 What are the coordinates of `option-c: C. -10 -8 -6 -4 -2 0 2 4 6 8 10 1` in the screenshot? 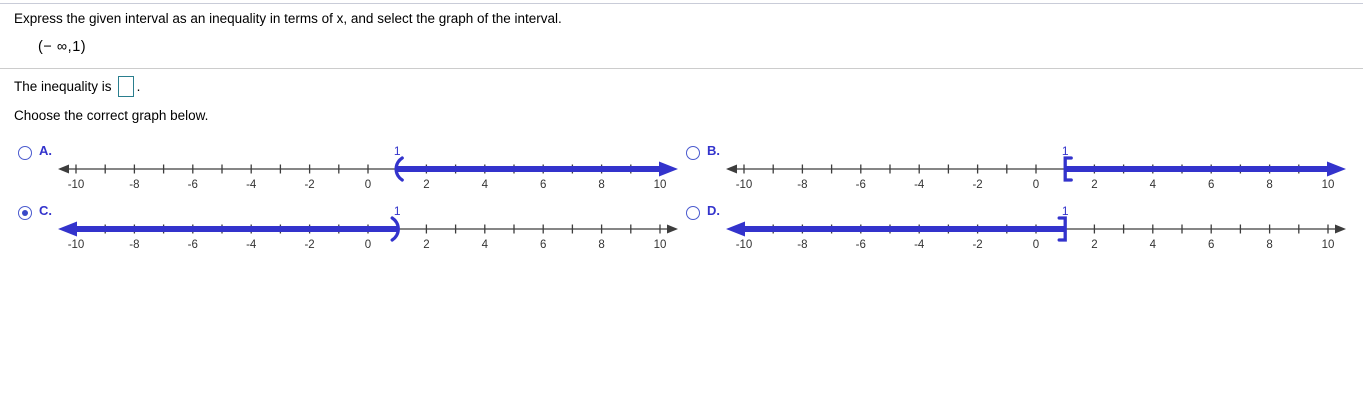 It's located at (350, 231).